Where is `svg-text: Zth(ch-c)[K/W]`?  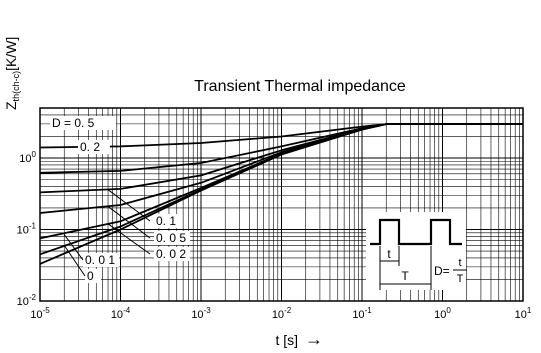 svg-text: Zth(ch-c)[K/W] is located at coordinates (12, 73).